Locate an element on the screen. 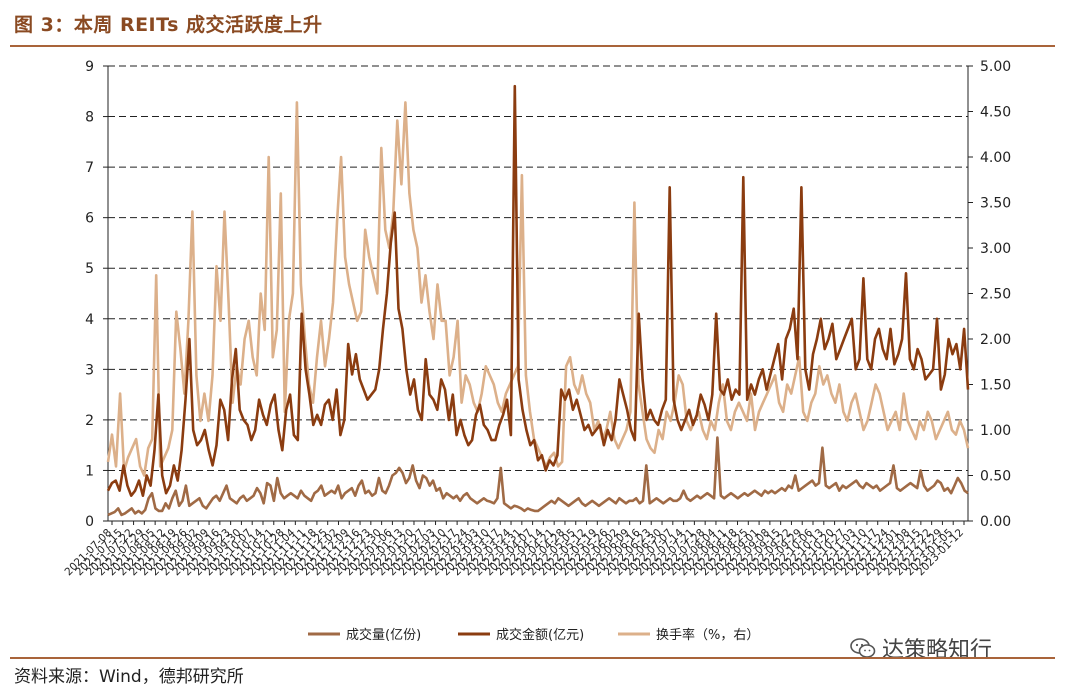 The image size is (1065, 696). source-note: 资料来源：Wind，德邦研究所 is located at coordinates (129, 677).